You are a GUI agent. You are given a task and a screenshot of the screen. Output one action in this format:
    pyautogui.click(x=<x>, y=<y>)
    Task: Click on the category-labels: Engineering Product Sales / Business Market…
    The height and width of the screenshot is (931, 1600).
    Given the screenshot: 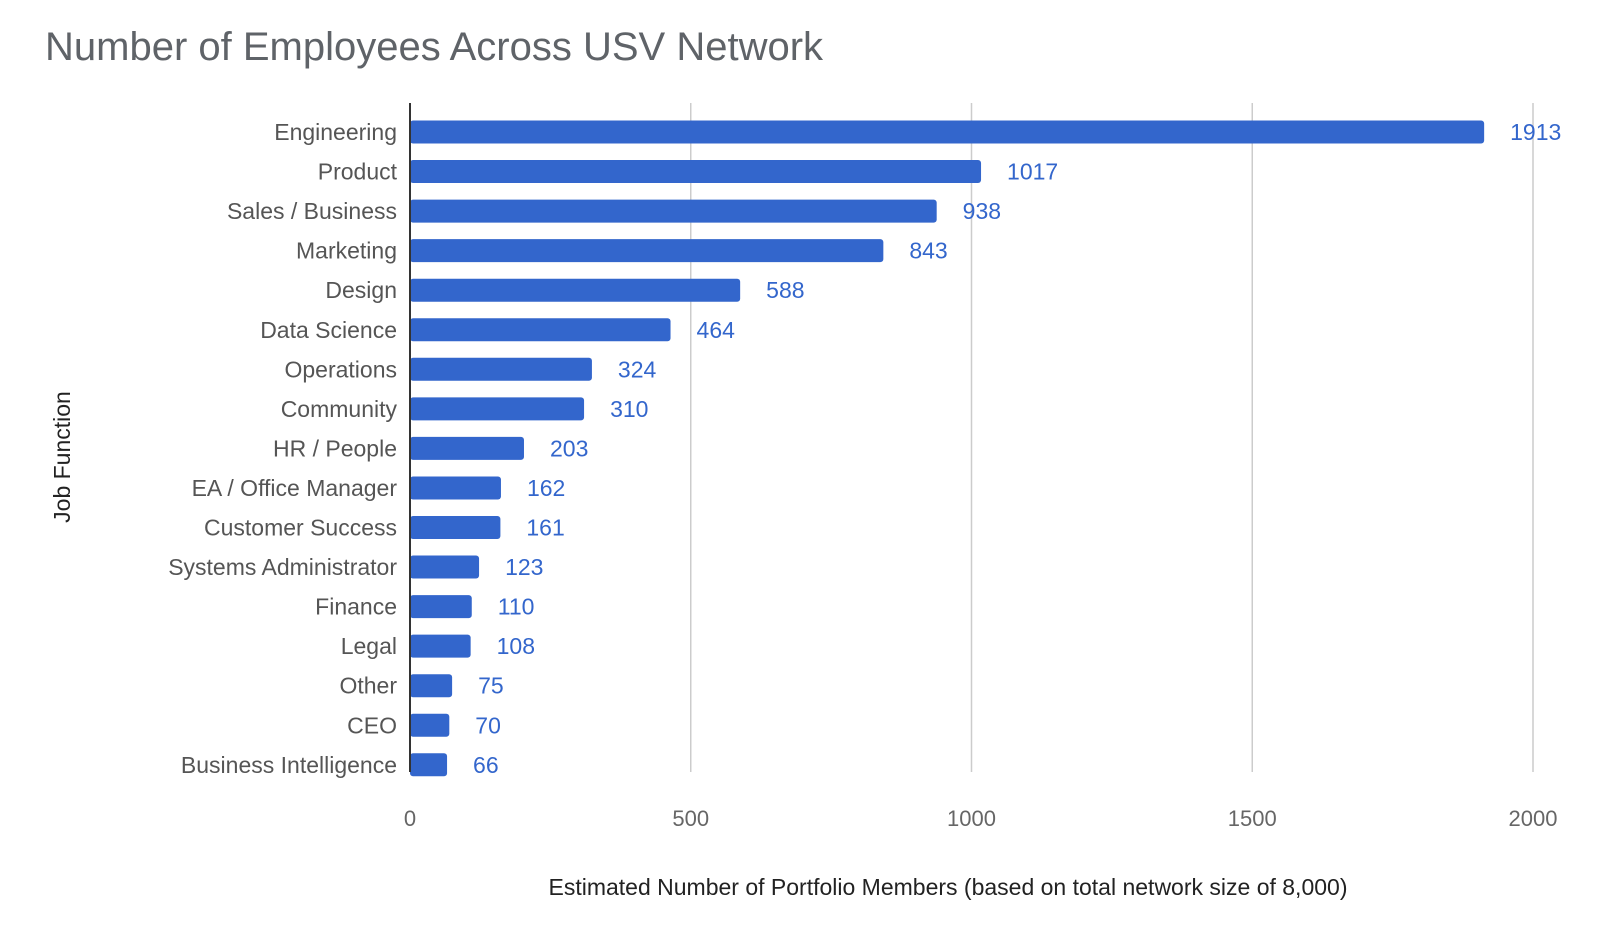 What is the action you would take?
    pyautogui.click(x=282, y=448)
    